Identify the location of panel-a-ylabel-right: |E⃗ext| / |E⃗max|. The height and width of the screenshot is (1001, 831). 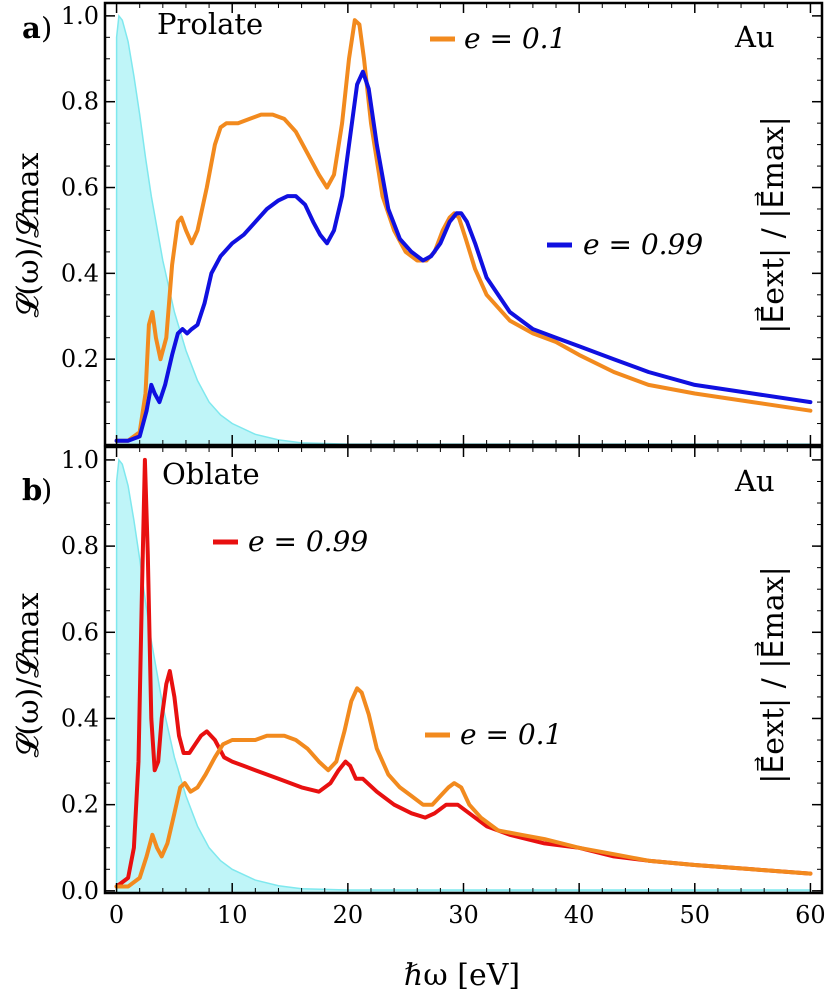
(773, 225).